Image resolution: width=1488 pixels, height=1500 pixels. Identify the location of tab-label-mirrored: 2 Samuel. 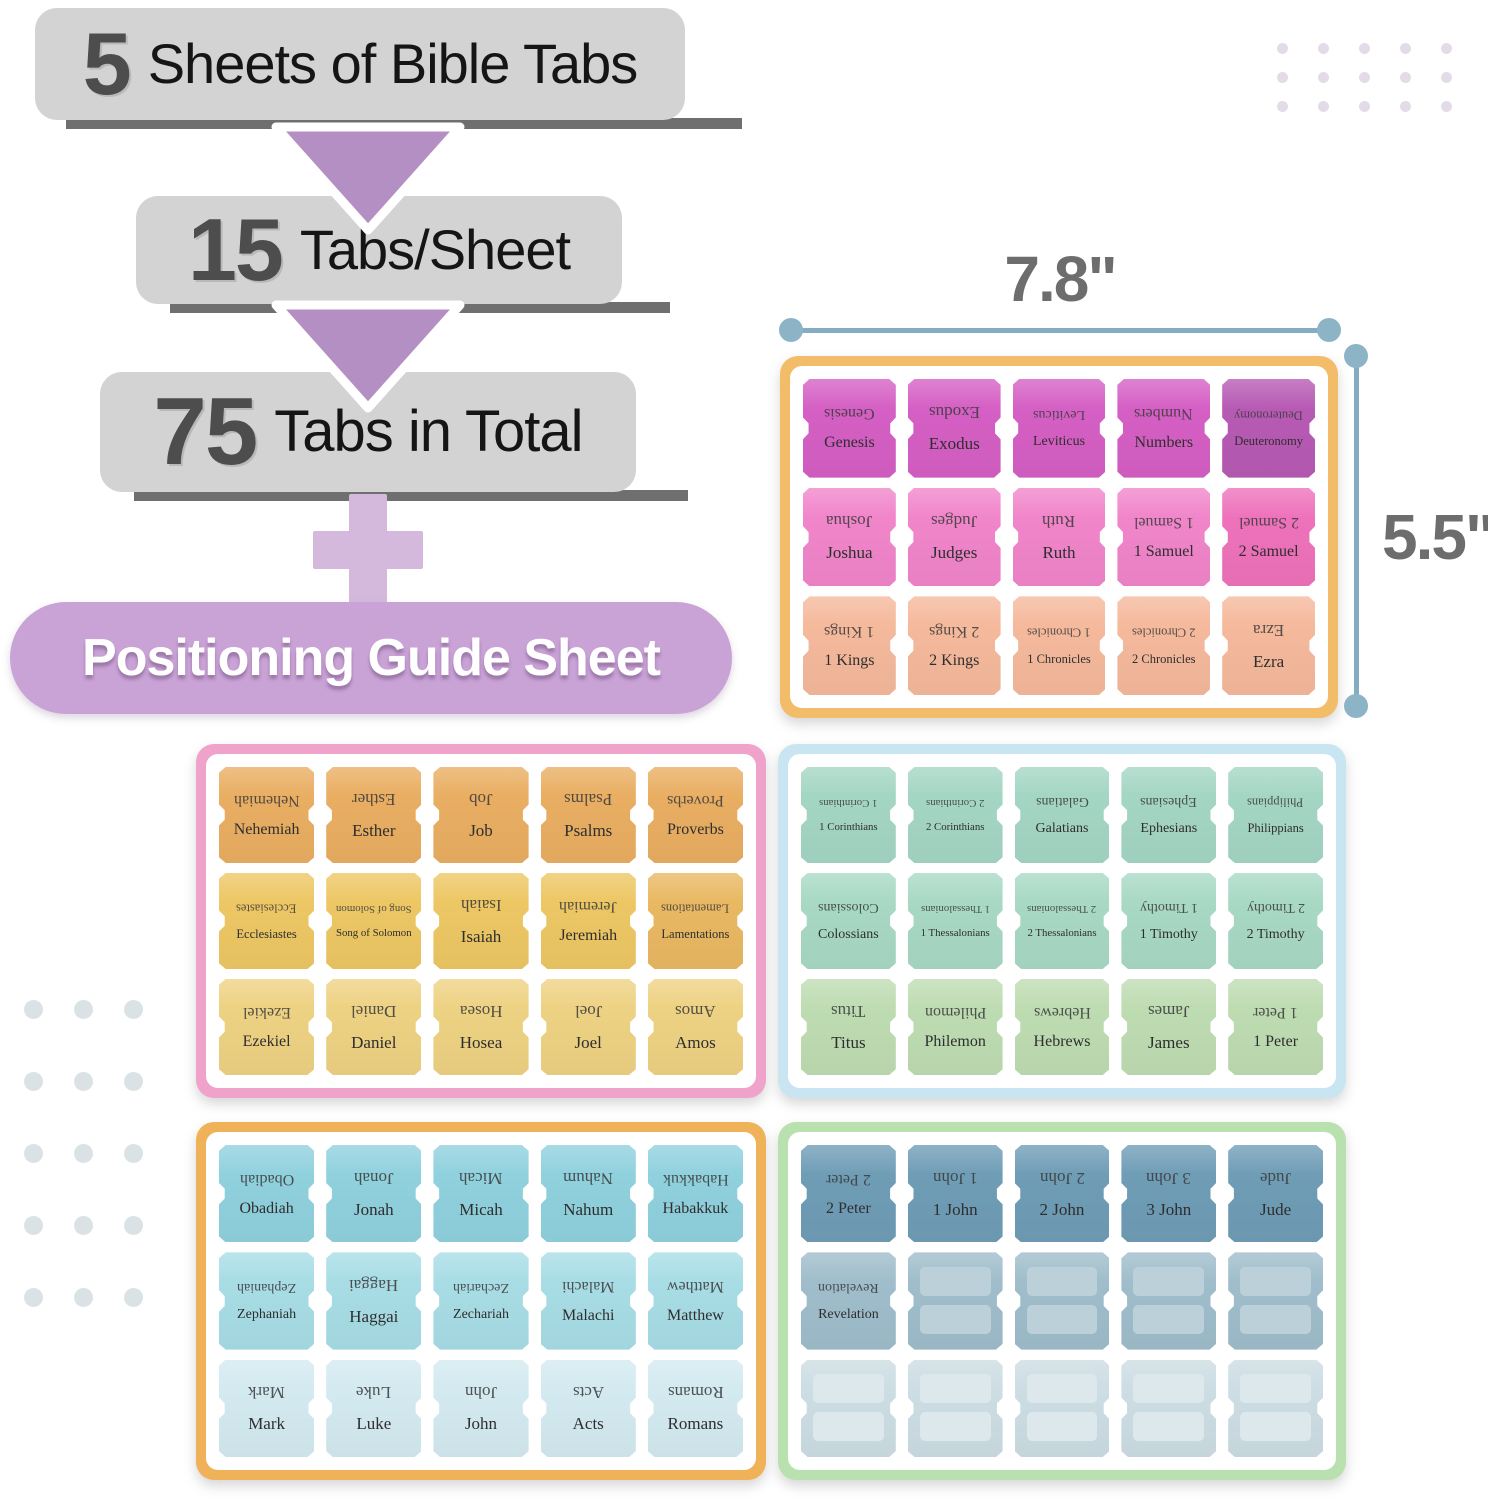
(1268, 522).